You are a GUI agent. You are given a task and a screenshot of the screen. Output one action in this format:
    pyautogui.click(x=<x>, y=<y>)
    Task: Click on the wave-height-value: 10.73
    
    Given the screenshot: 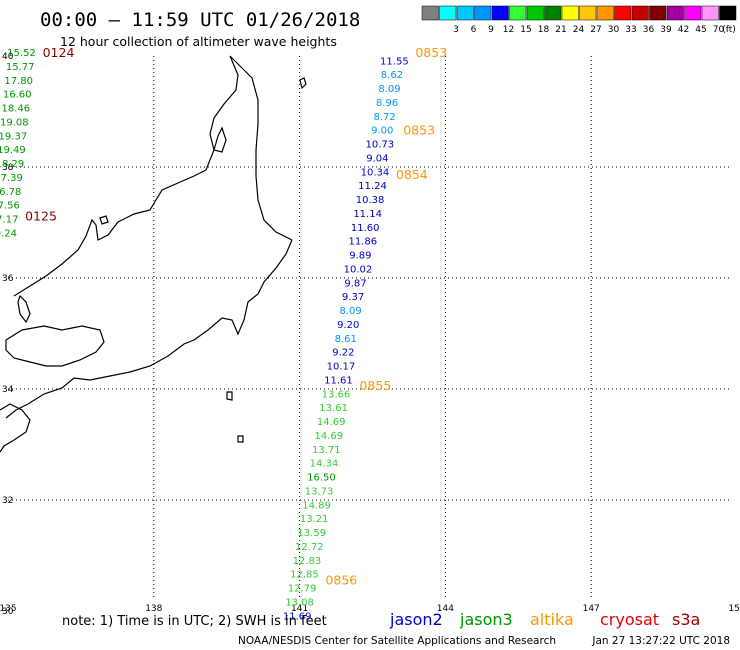 What is the action you would take?
    pyautogui.click(x=379, y=145)
    